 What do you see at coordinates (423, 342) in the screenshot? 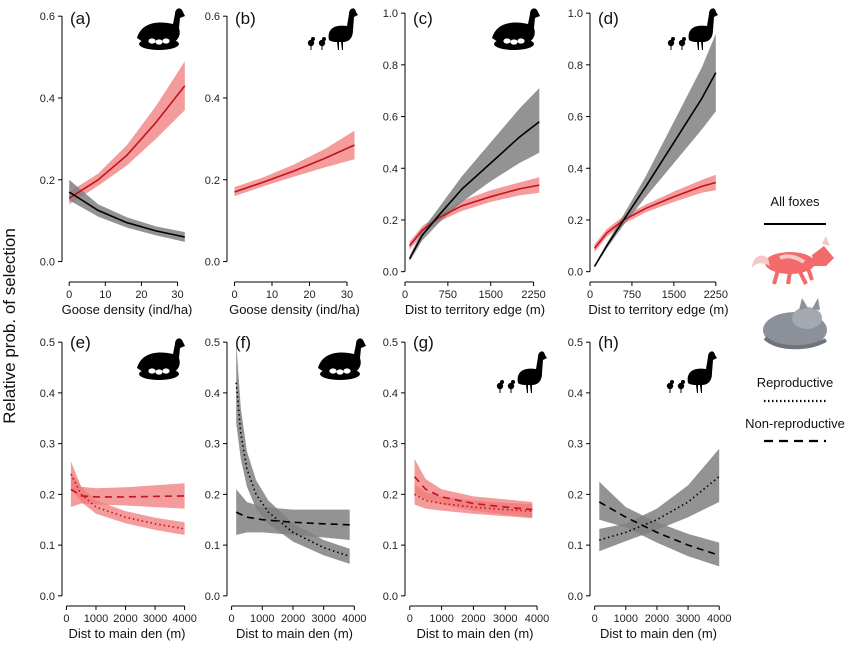
I see `panel-letter: (g)` at bounding box center [423, 342].